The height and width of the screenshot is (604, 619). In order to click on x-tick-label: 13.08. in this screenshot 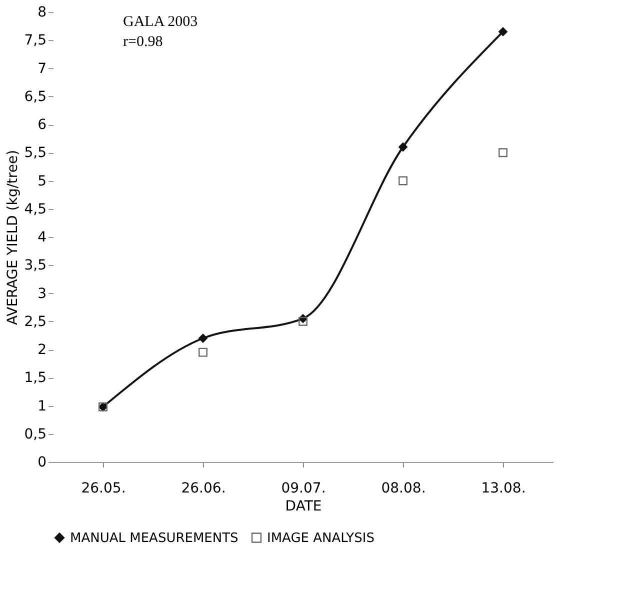, I will do `click(503, 488)`.